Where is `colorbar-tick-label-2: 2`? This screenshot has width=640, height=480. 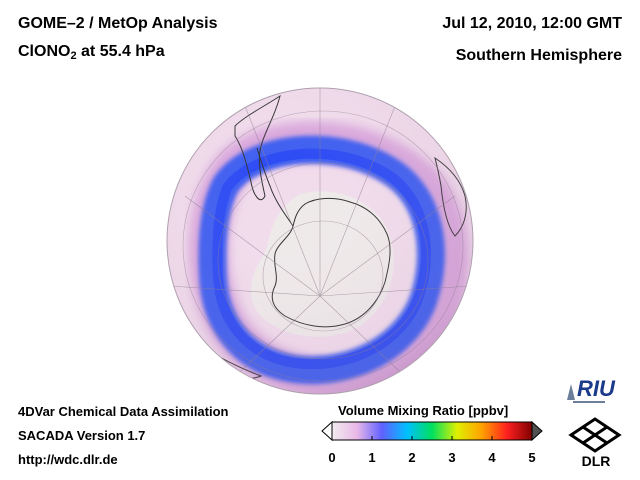 colorbar-tick-label-2: 2 is located at coordinates (412, 457).